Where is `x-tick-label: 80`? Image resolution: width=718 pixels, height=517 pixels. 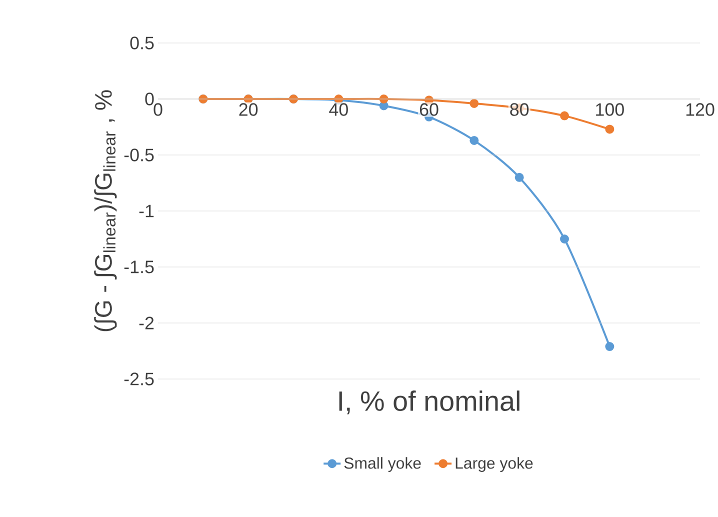
x-tick-label: 80 is located at coordinates (519, 109).